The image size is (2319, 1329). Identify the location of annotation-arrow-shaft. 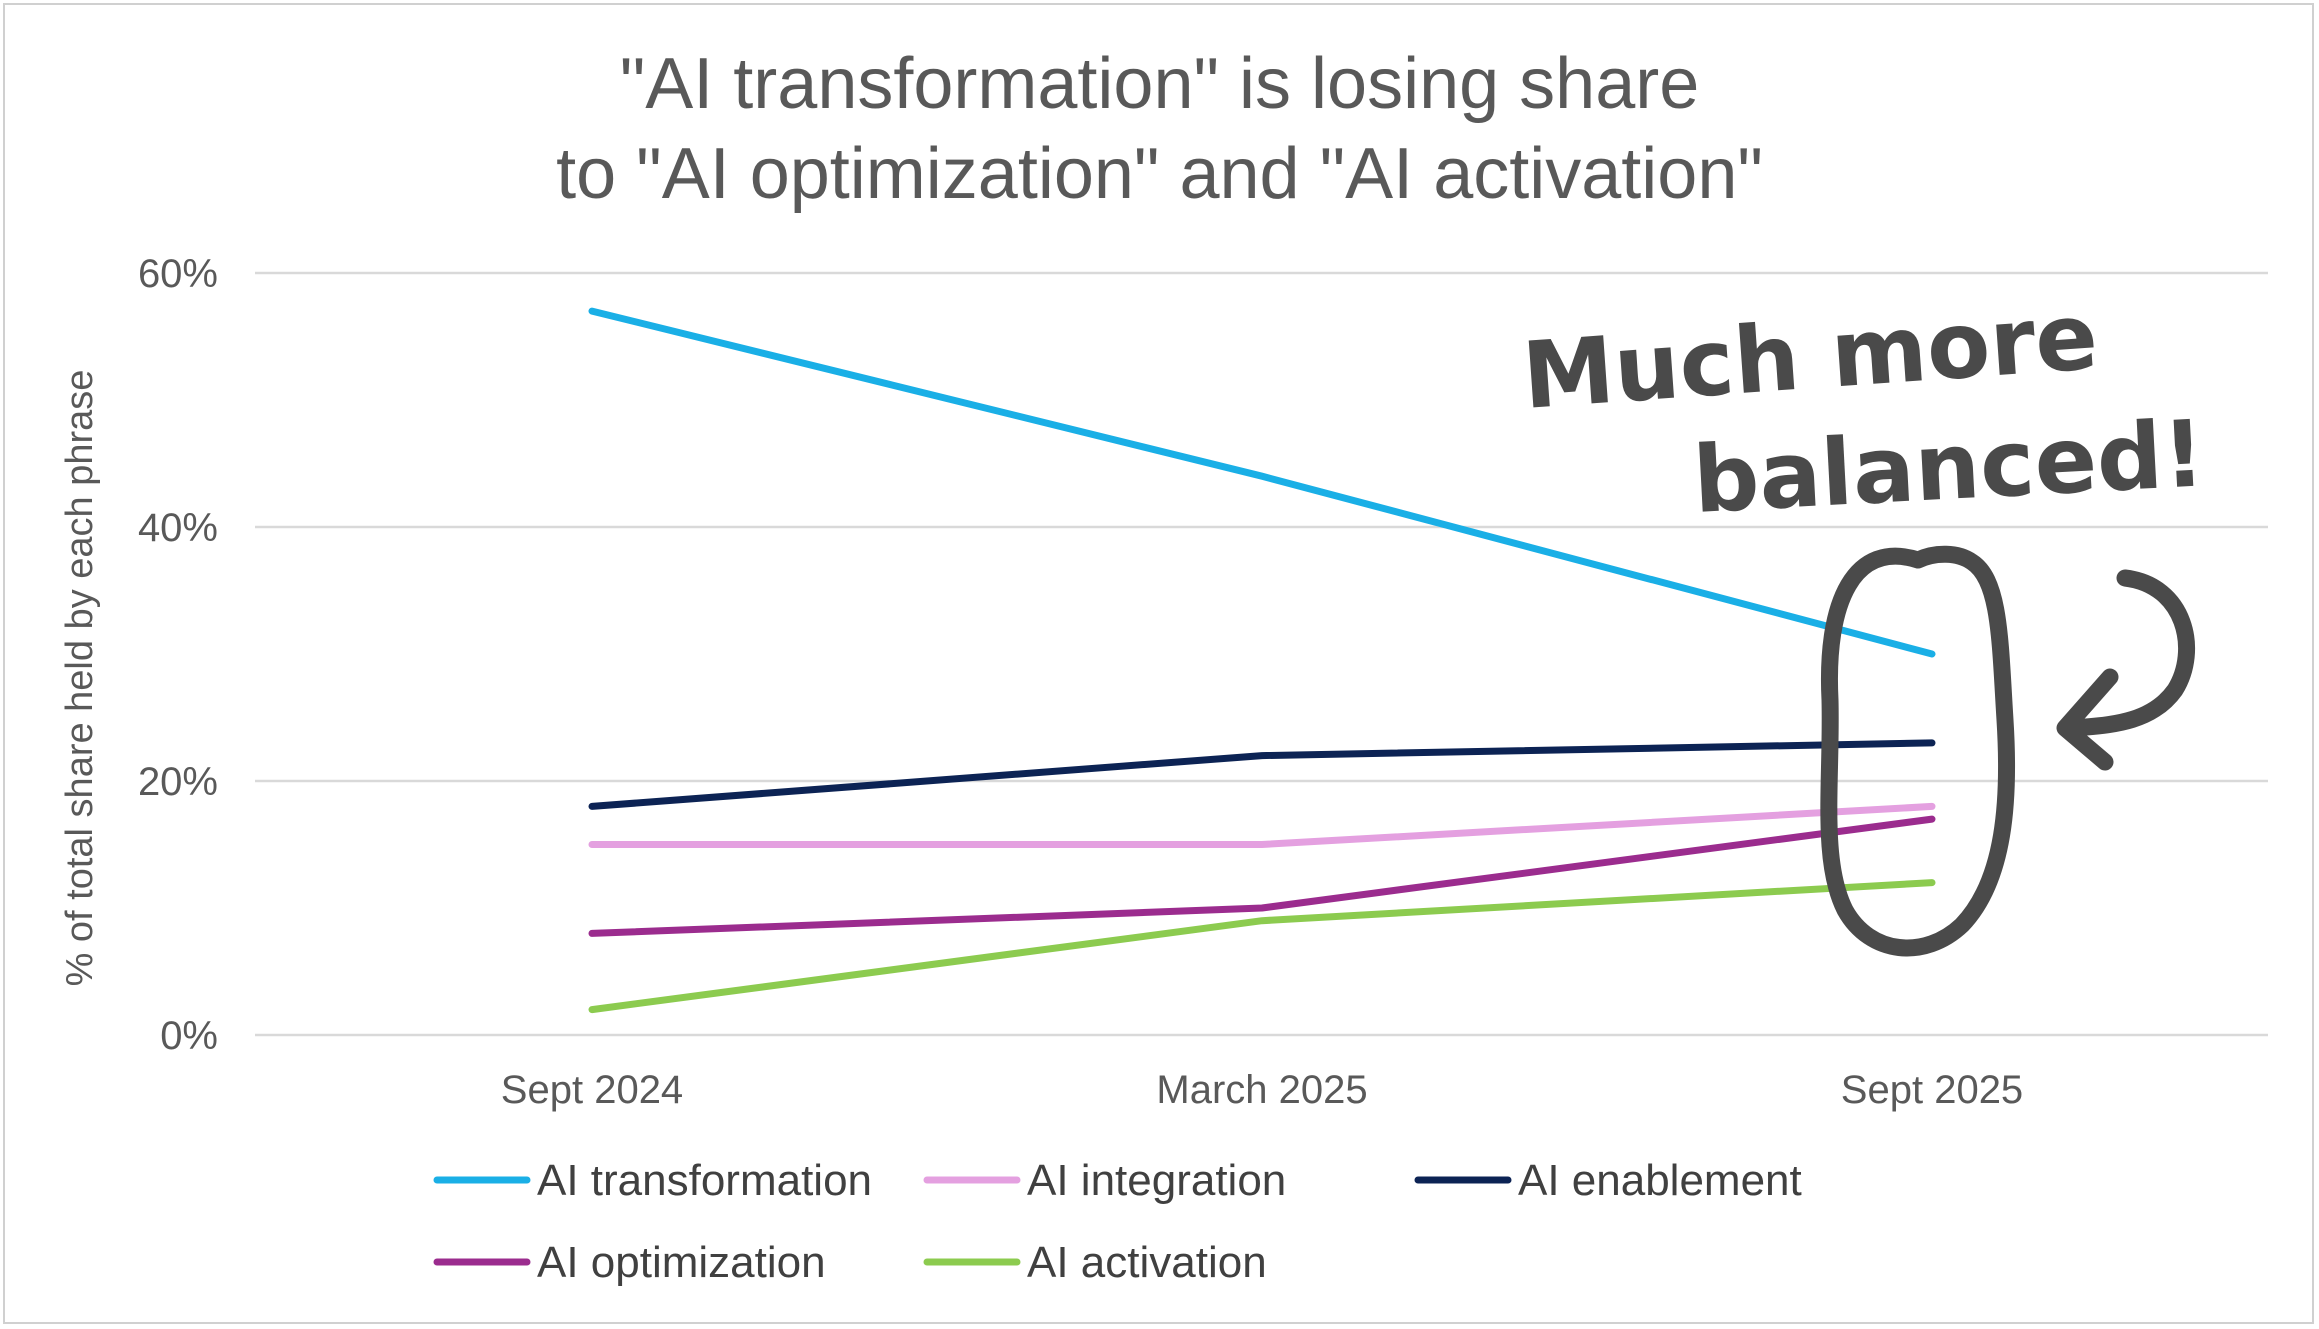
(2131, 653).